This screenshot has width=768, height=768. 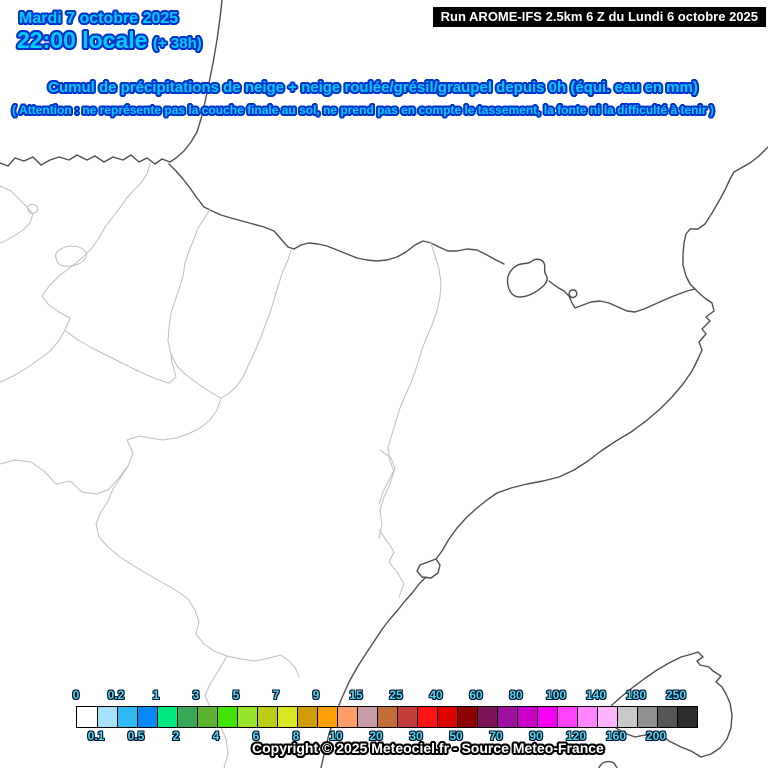 What do you see at coordinates (556, 695) in the screenshot?
I see `legend-tick-label: 100` at bounding box center [556, 695].